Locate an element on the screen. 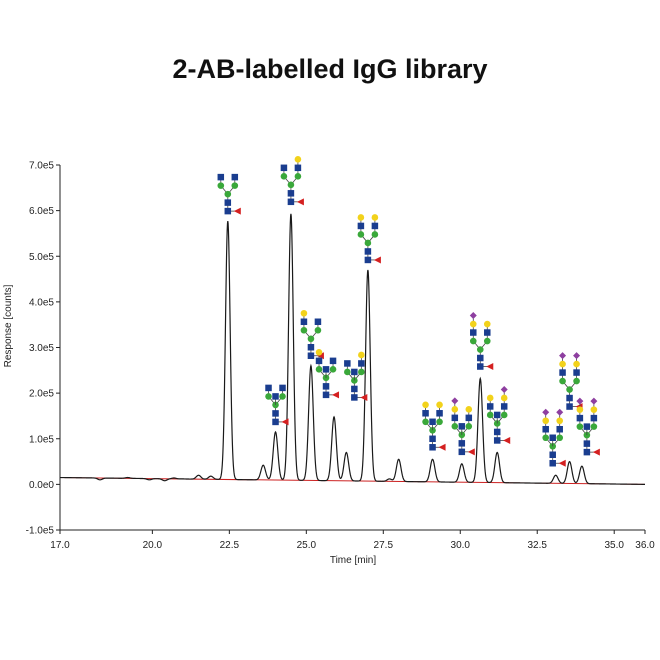 This screenshot has width=660, height=660. glycan-G2FS1-isomer-icon is located at coordinates (498, 414).